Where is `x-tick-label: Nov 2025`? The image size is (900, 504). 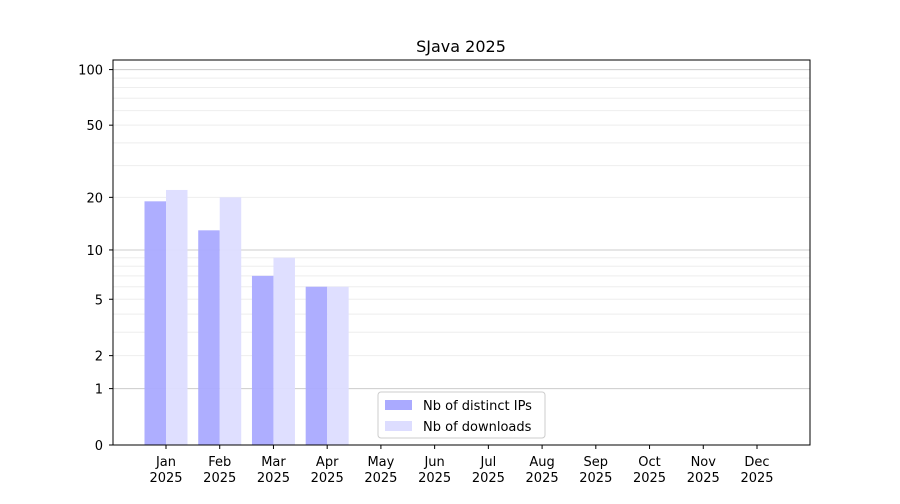 x-tick-label: Nov 2025 is located at coordinates (703, 470).